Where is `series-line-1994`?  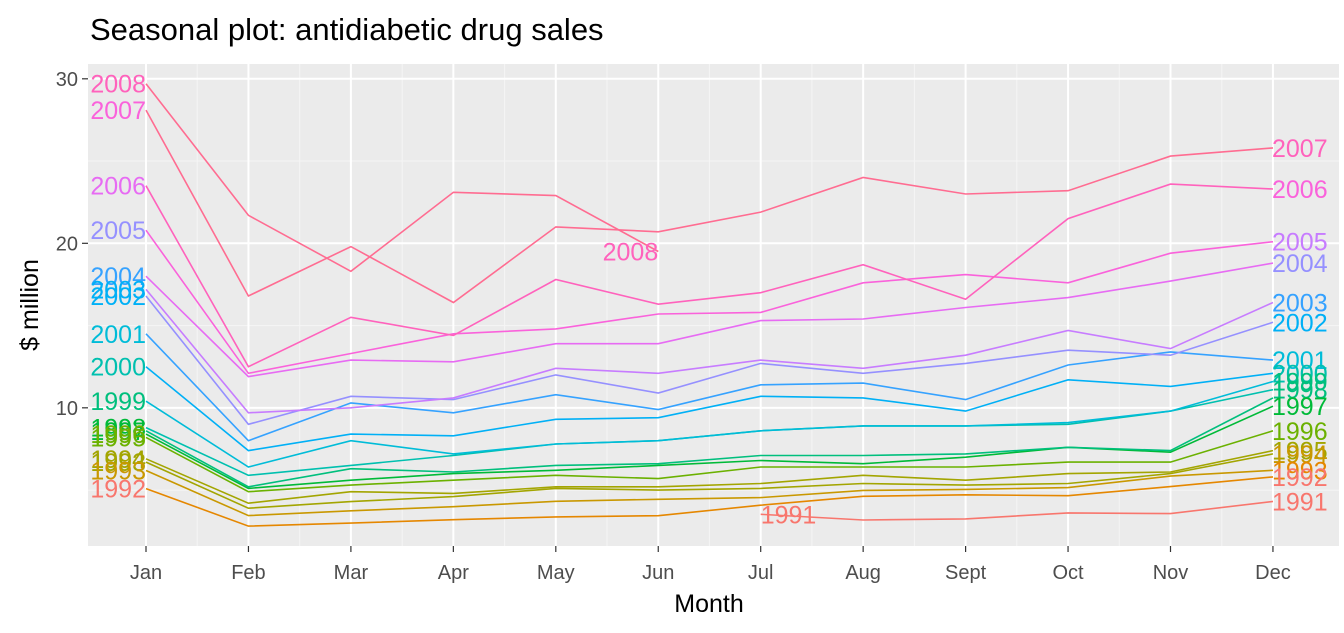 series-line-1994 is located at coordinates (709, 481).